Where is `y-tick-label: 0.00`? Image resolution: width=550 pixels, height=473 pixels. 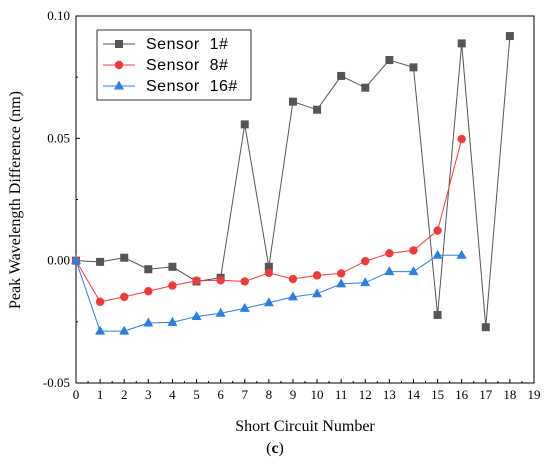
y-tick-label: 0.00 is located at coordinates (58, 260).